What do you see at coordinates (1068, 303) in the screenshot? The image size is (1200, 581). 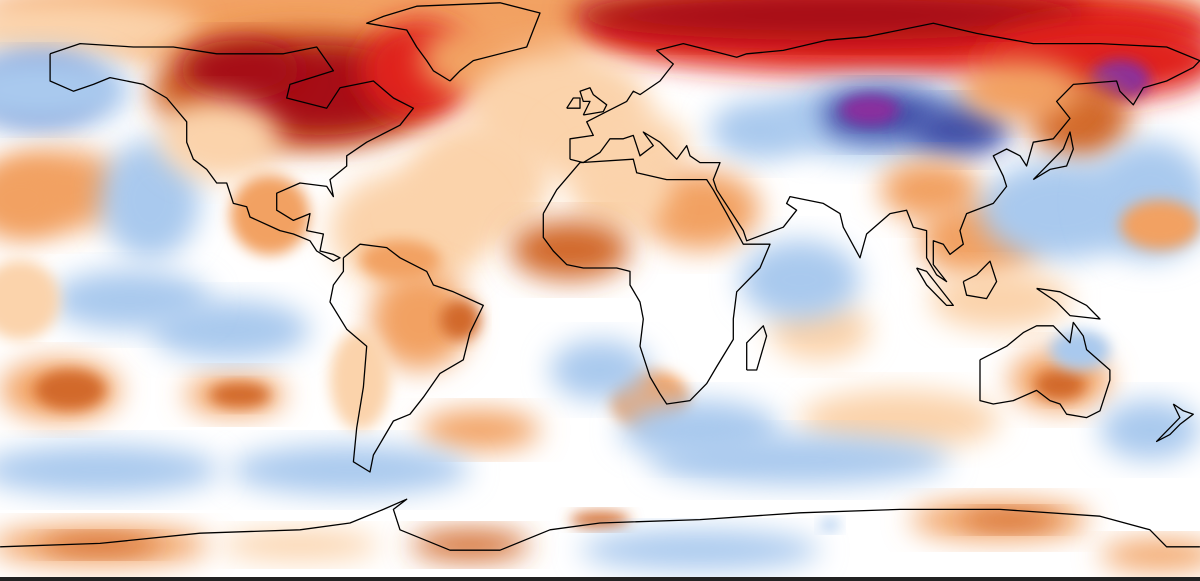 I see `new-guinea` at bounding box center [1068, 303].